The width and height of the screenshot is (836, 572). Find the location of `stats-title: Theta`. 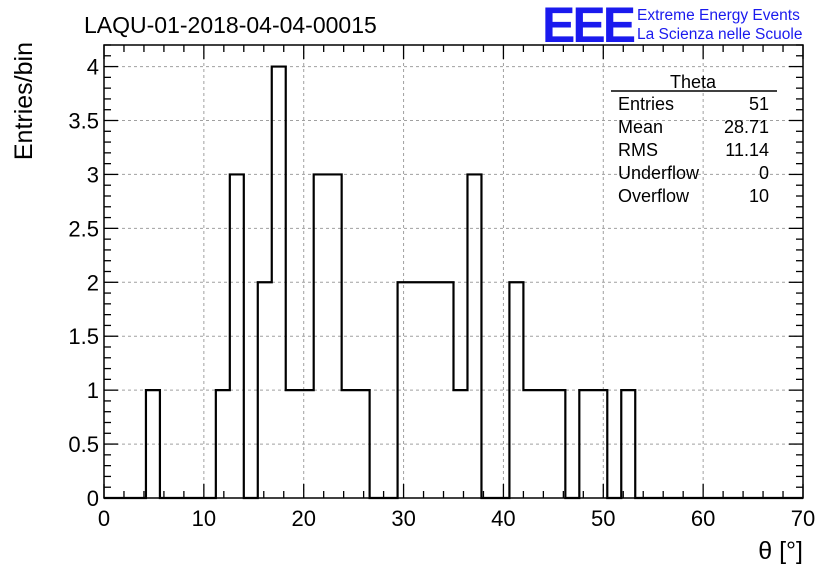

stats-title: Theta is located at coordinates (693, 82).